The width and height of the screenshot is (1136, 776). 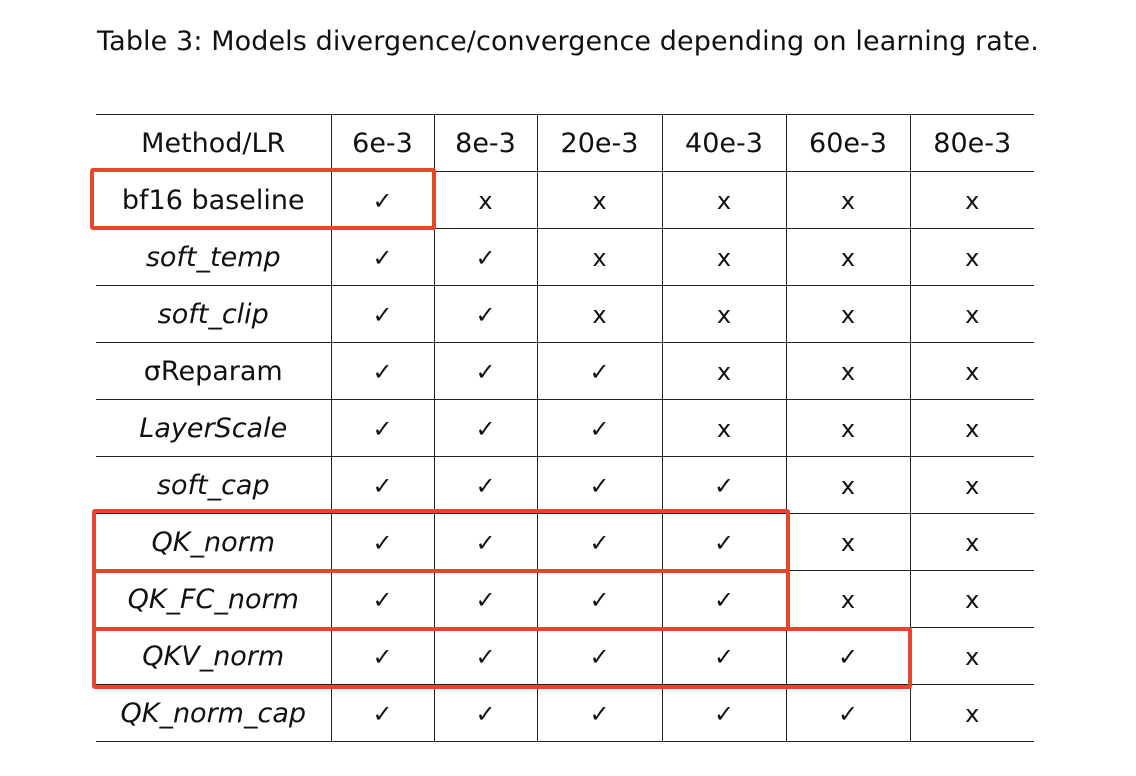 I want to click on table-row: QKV_norm ✓ ✓ ✓ ✓ ✓ x, so click(x=565, y=656).